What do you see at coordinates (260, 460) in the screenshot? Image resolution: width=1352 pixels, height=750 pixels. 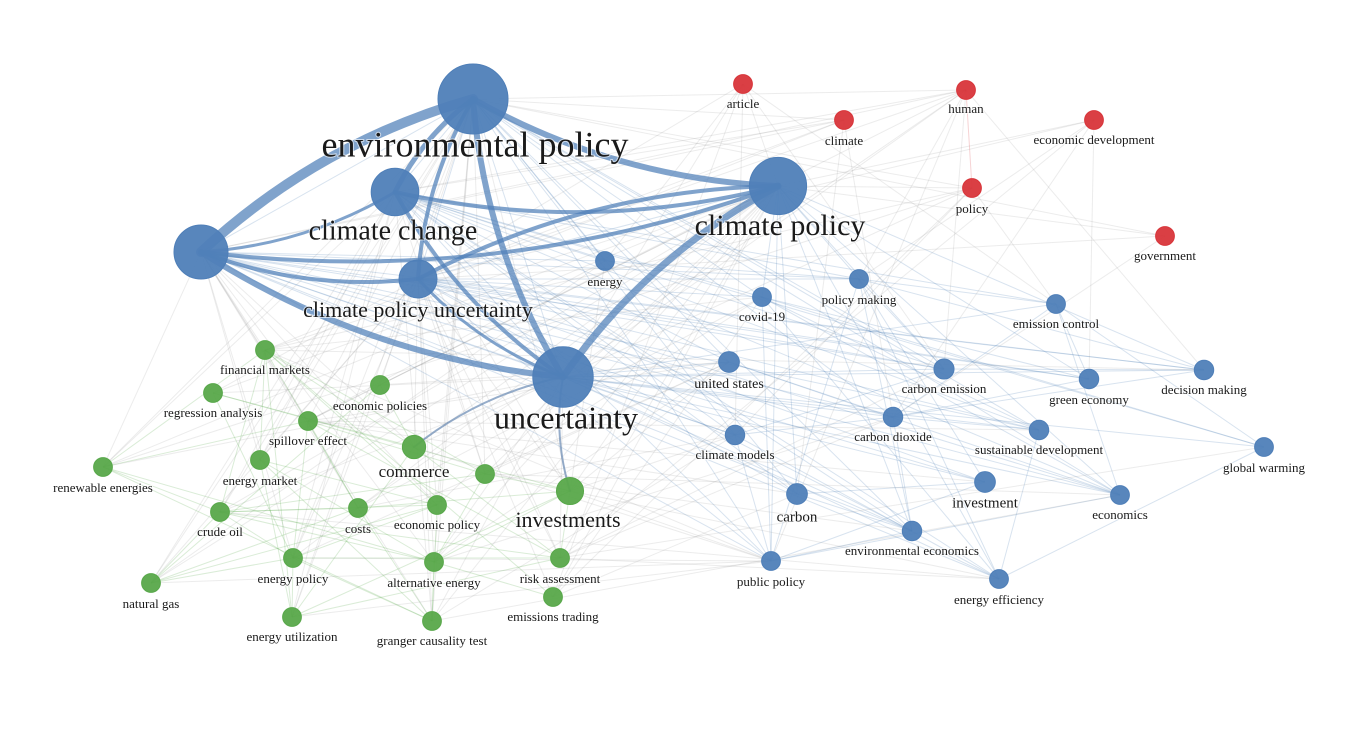 I see `node-energy-market` at bounding box center [260, 460].